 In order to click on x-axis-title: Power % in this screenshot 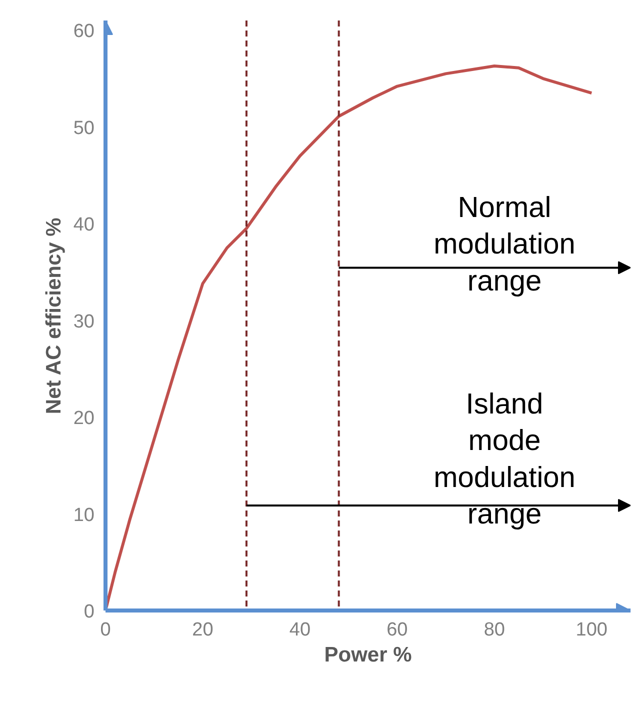, I will do `click(368, 655)`.